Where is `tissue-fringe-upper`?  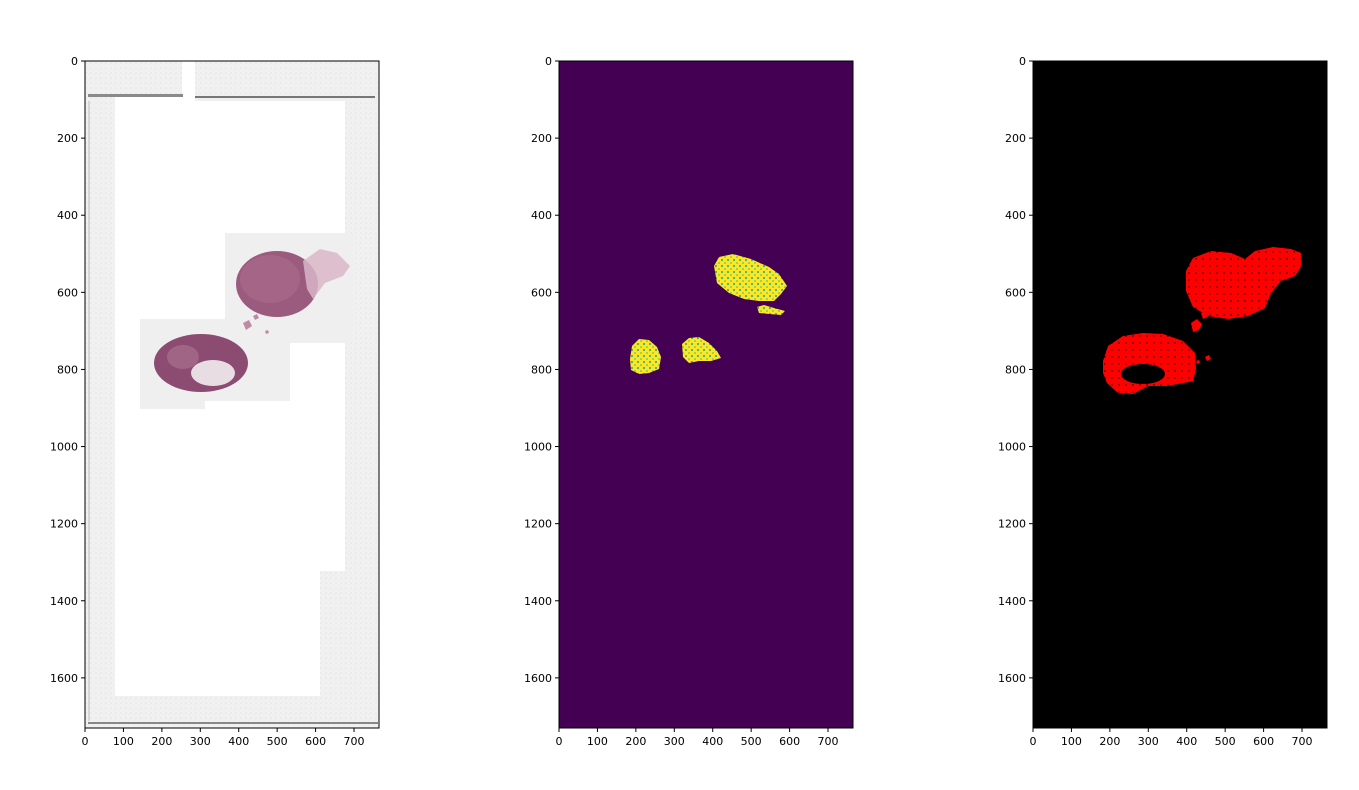 tissue-fringe-upper is located at coordinates (326, 274).